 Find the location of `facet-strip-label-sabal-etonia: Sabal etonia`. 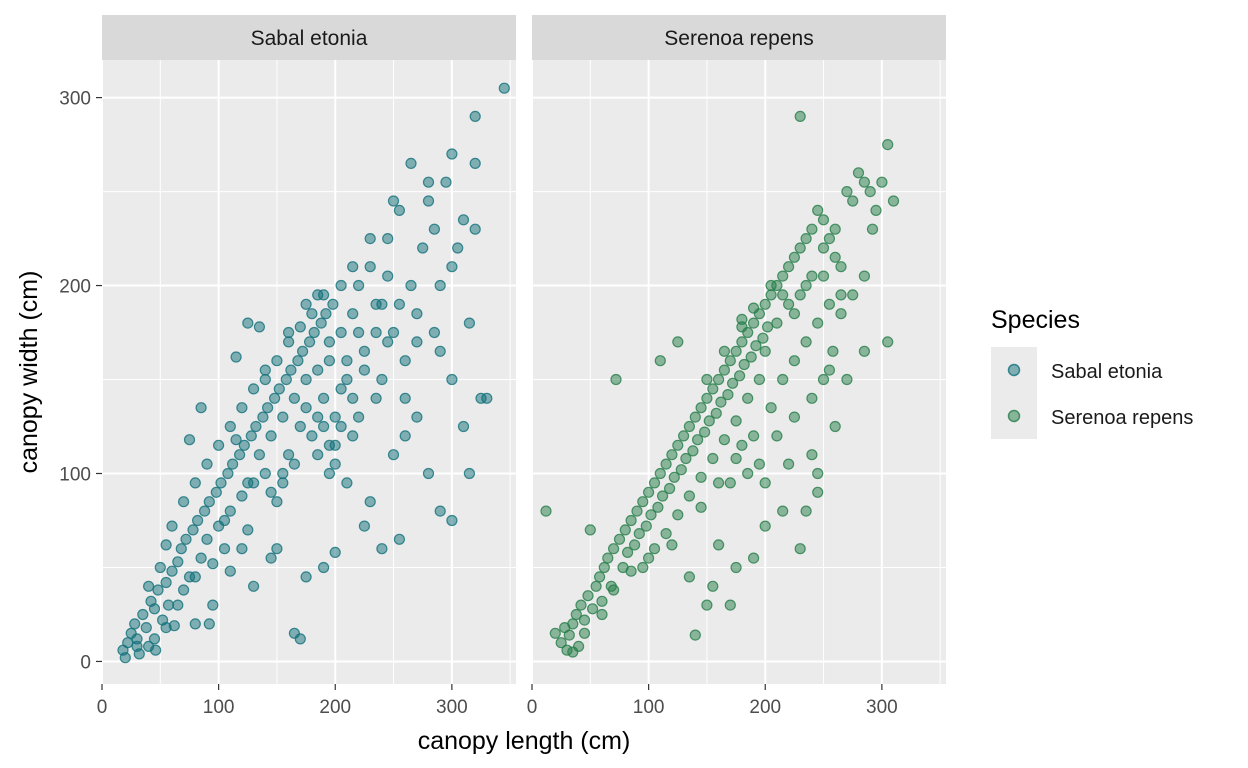

facet-strip-label-sabal-etonia: Sabal etonia is located at coordinates (309, 38).